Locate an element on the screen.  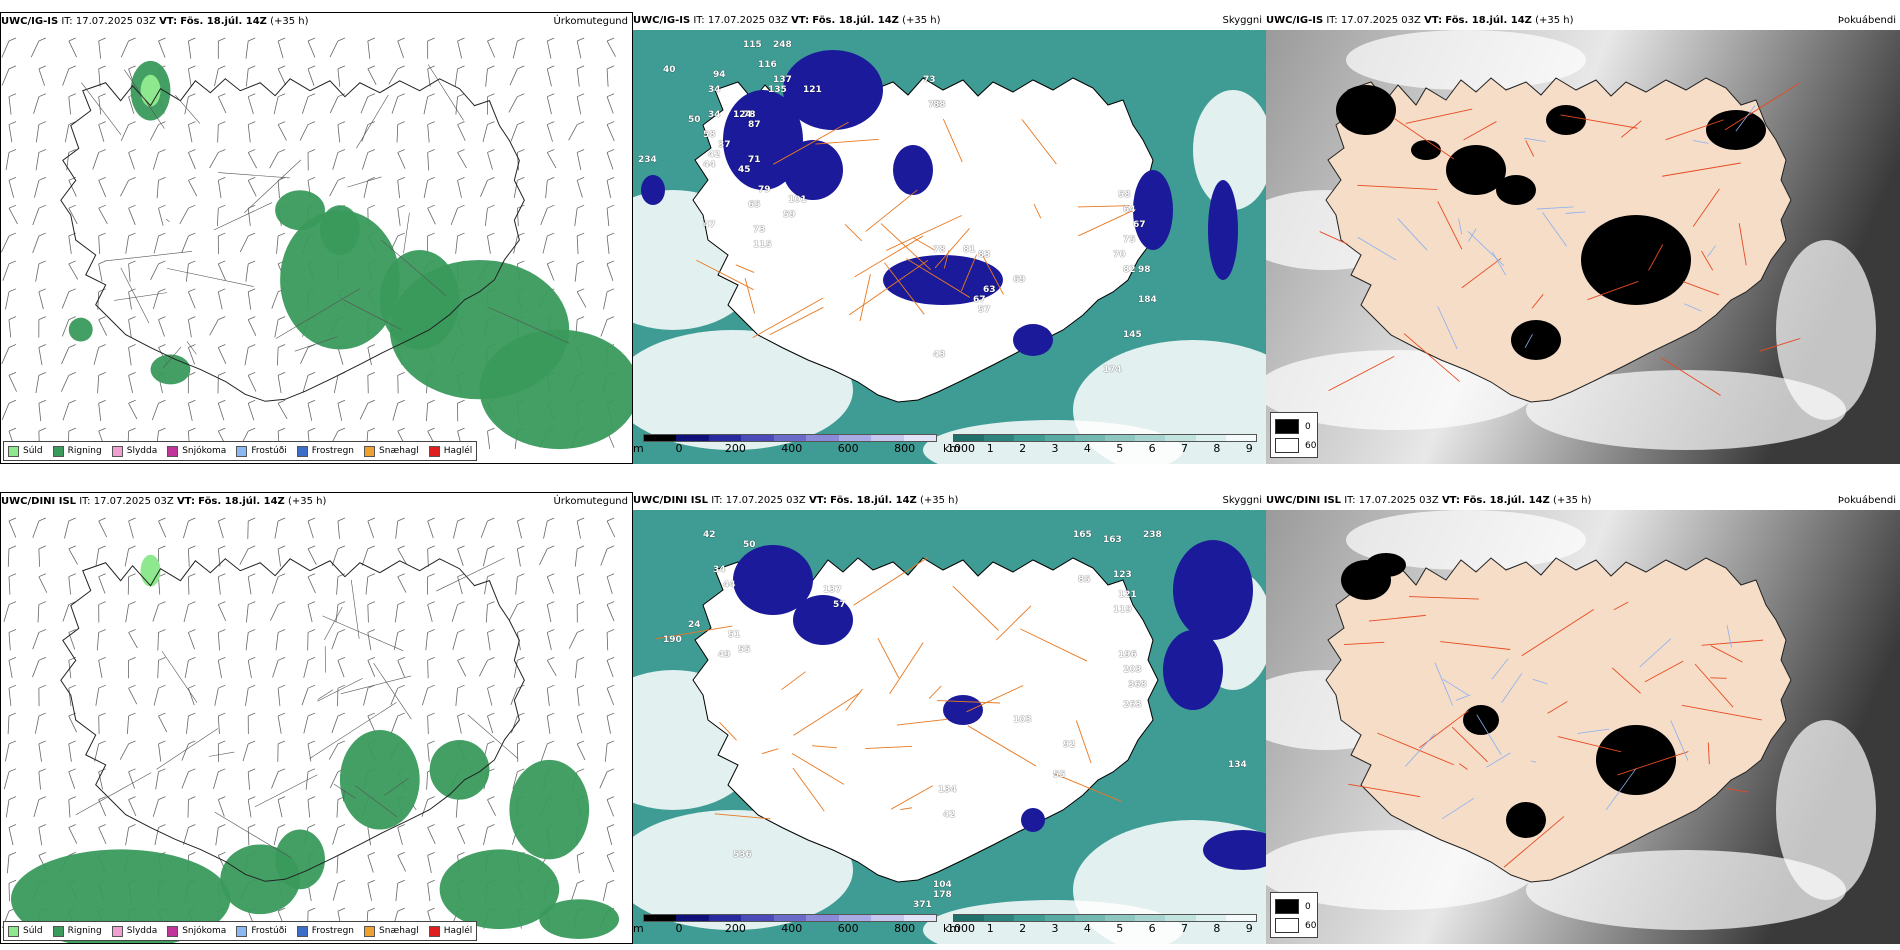
iceland-land is located at coordinates (1558, 240).